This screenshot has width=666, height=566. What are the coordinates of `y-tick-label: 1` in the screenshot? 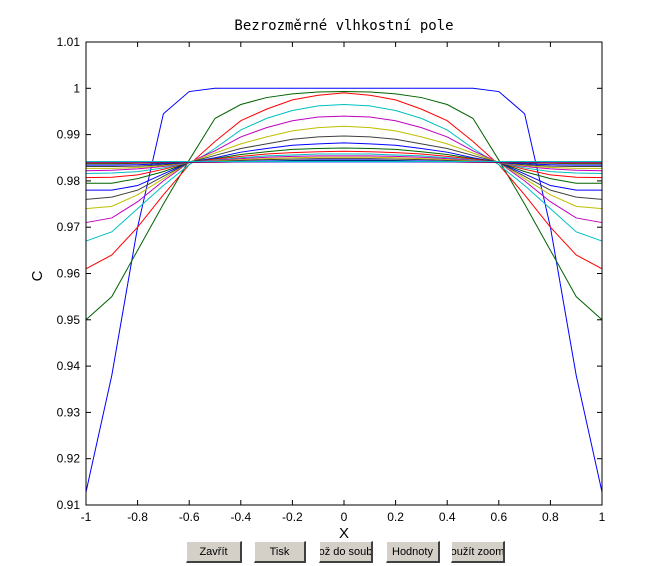 It's located at (76, 88).